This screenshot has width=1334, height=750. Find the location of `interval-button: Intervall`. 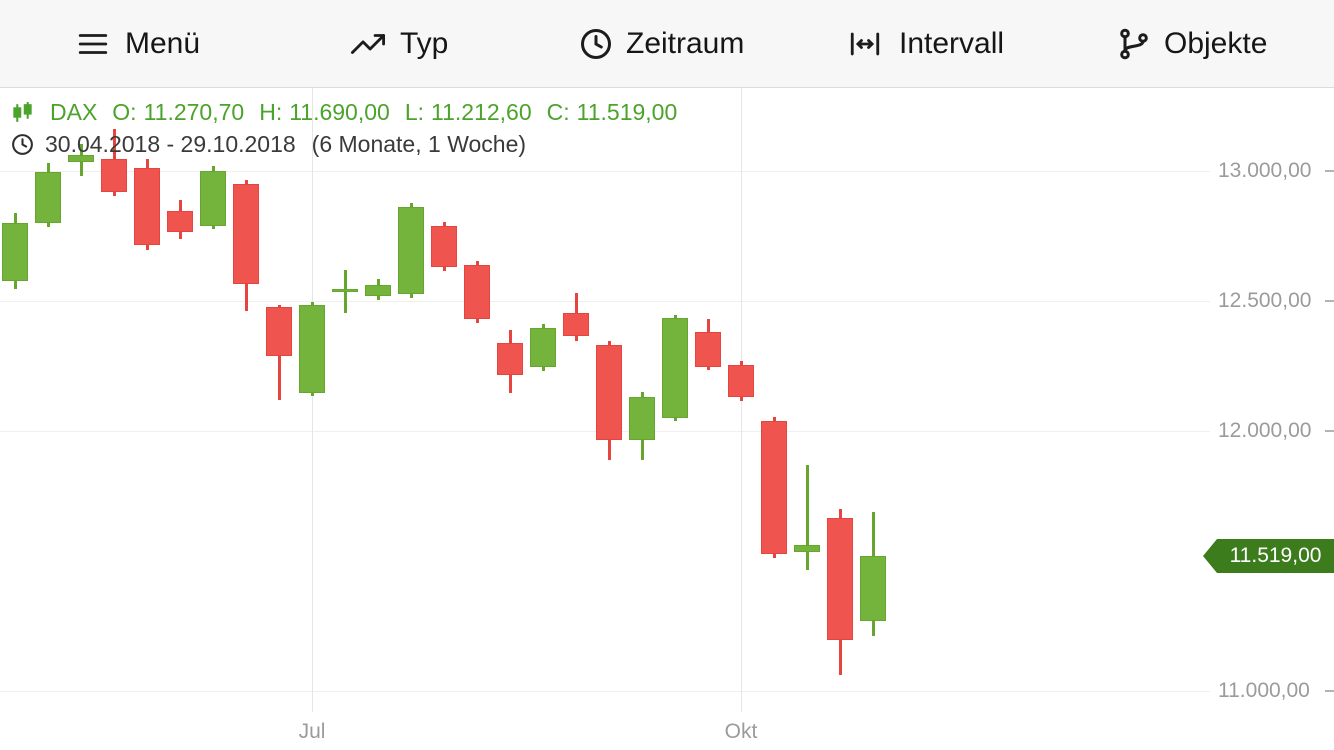

interval-button: Intervall is located at coordinates (923, 43).